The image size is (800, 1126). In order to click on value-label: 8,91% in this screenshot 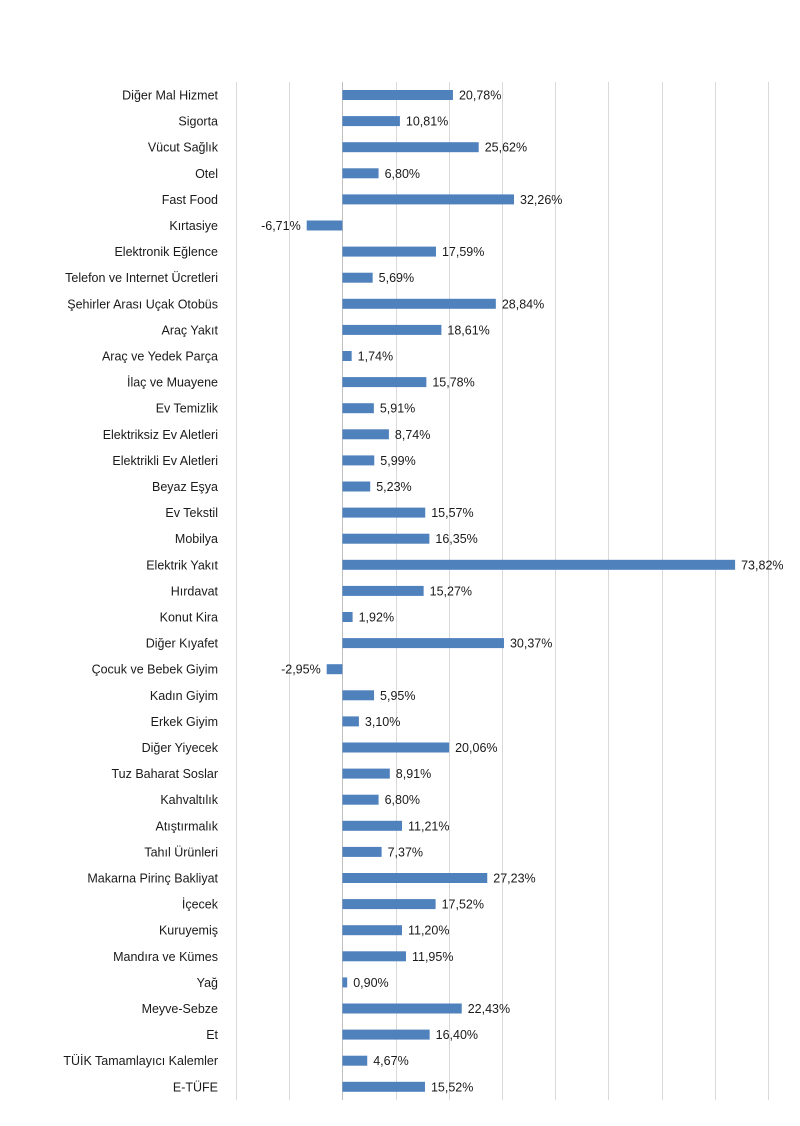, I will do `click(413, 774)`.